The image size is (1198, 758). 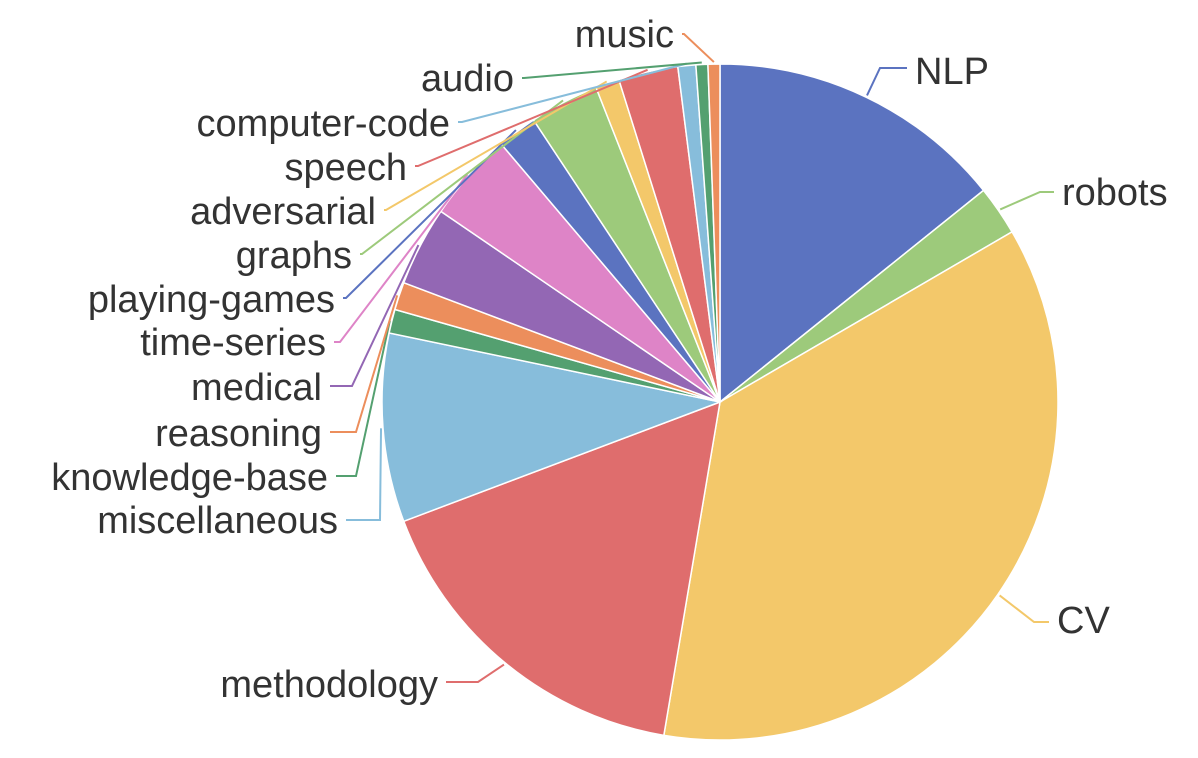 I want to click on pie-slice-miscellaneous, so click(x=552, y=427).